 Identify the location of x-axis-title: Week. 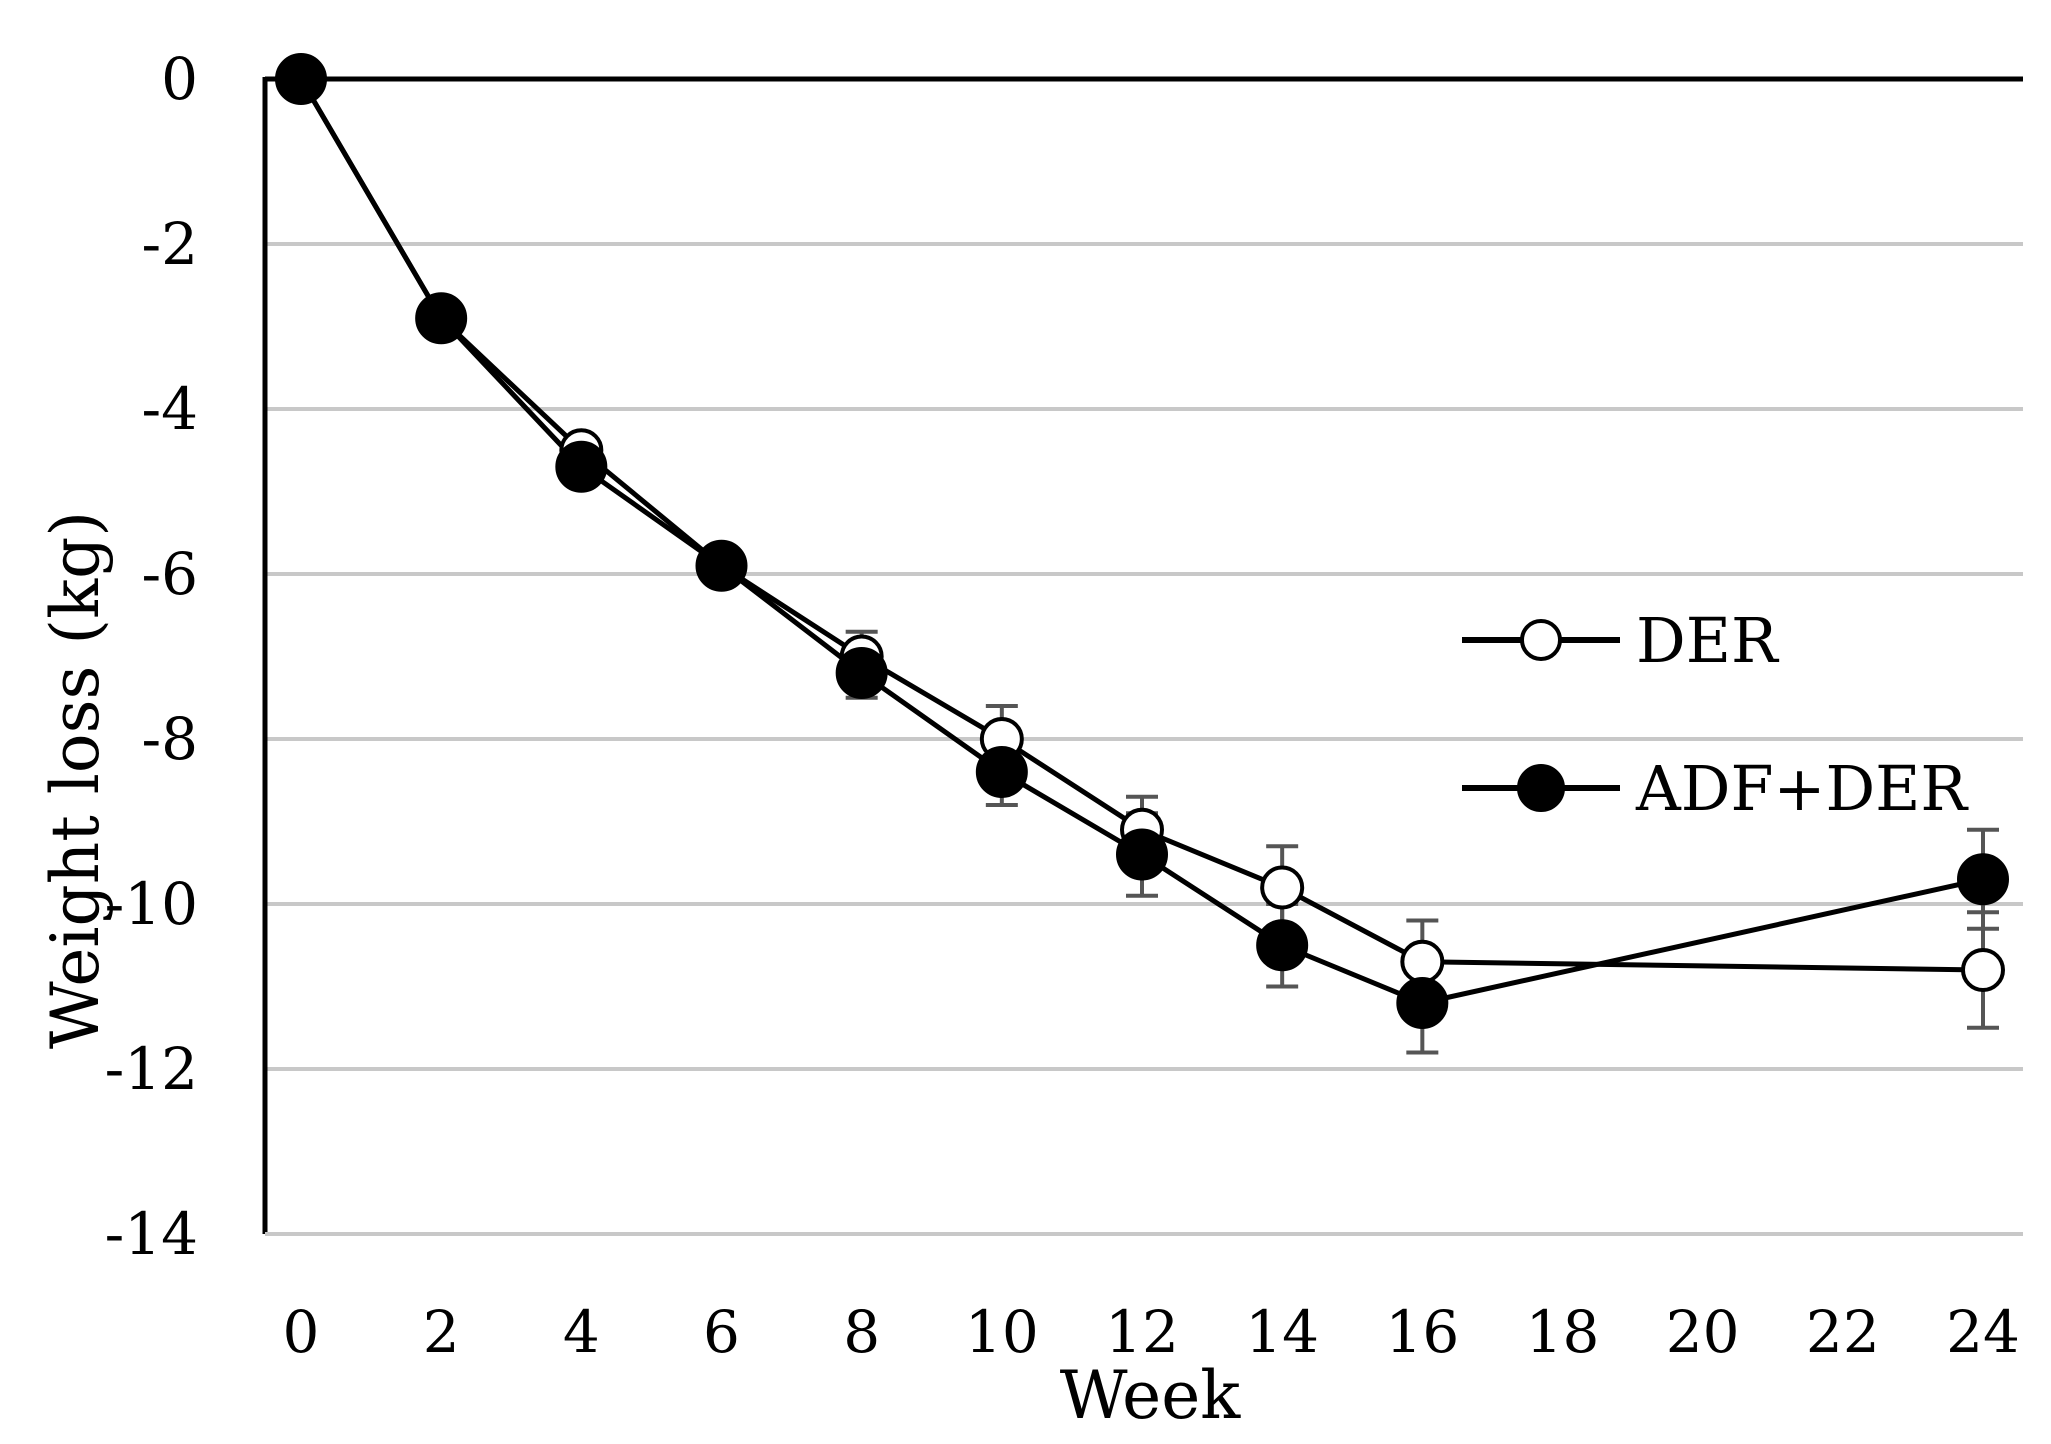
(1151, 1395).